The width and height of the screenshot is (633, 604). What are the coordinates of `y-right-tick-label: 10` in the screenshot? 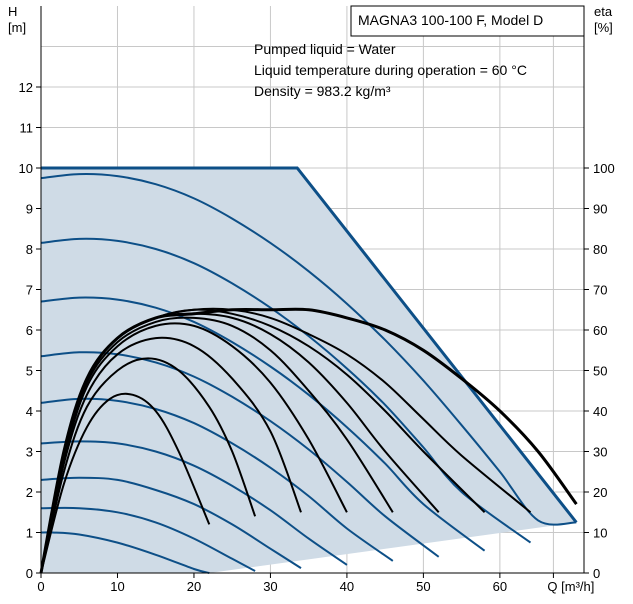 It's located at (600, 533).